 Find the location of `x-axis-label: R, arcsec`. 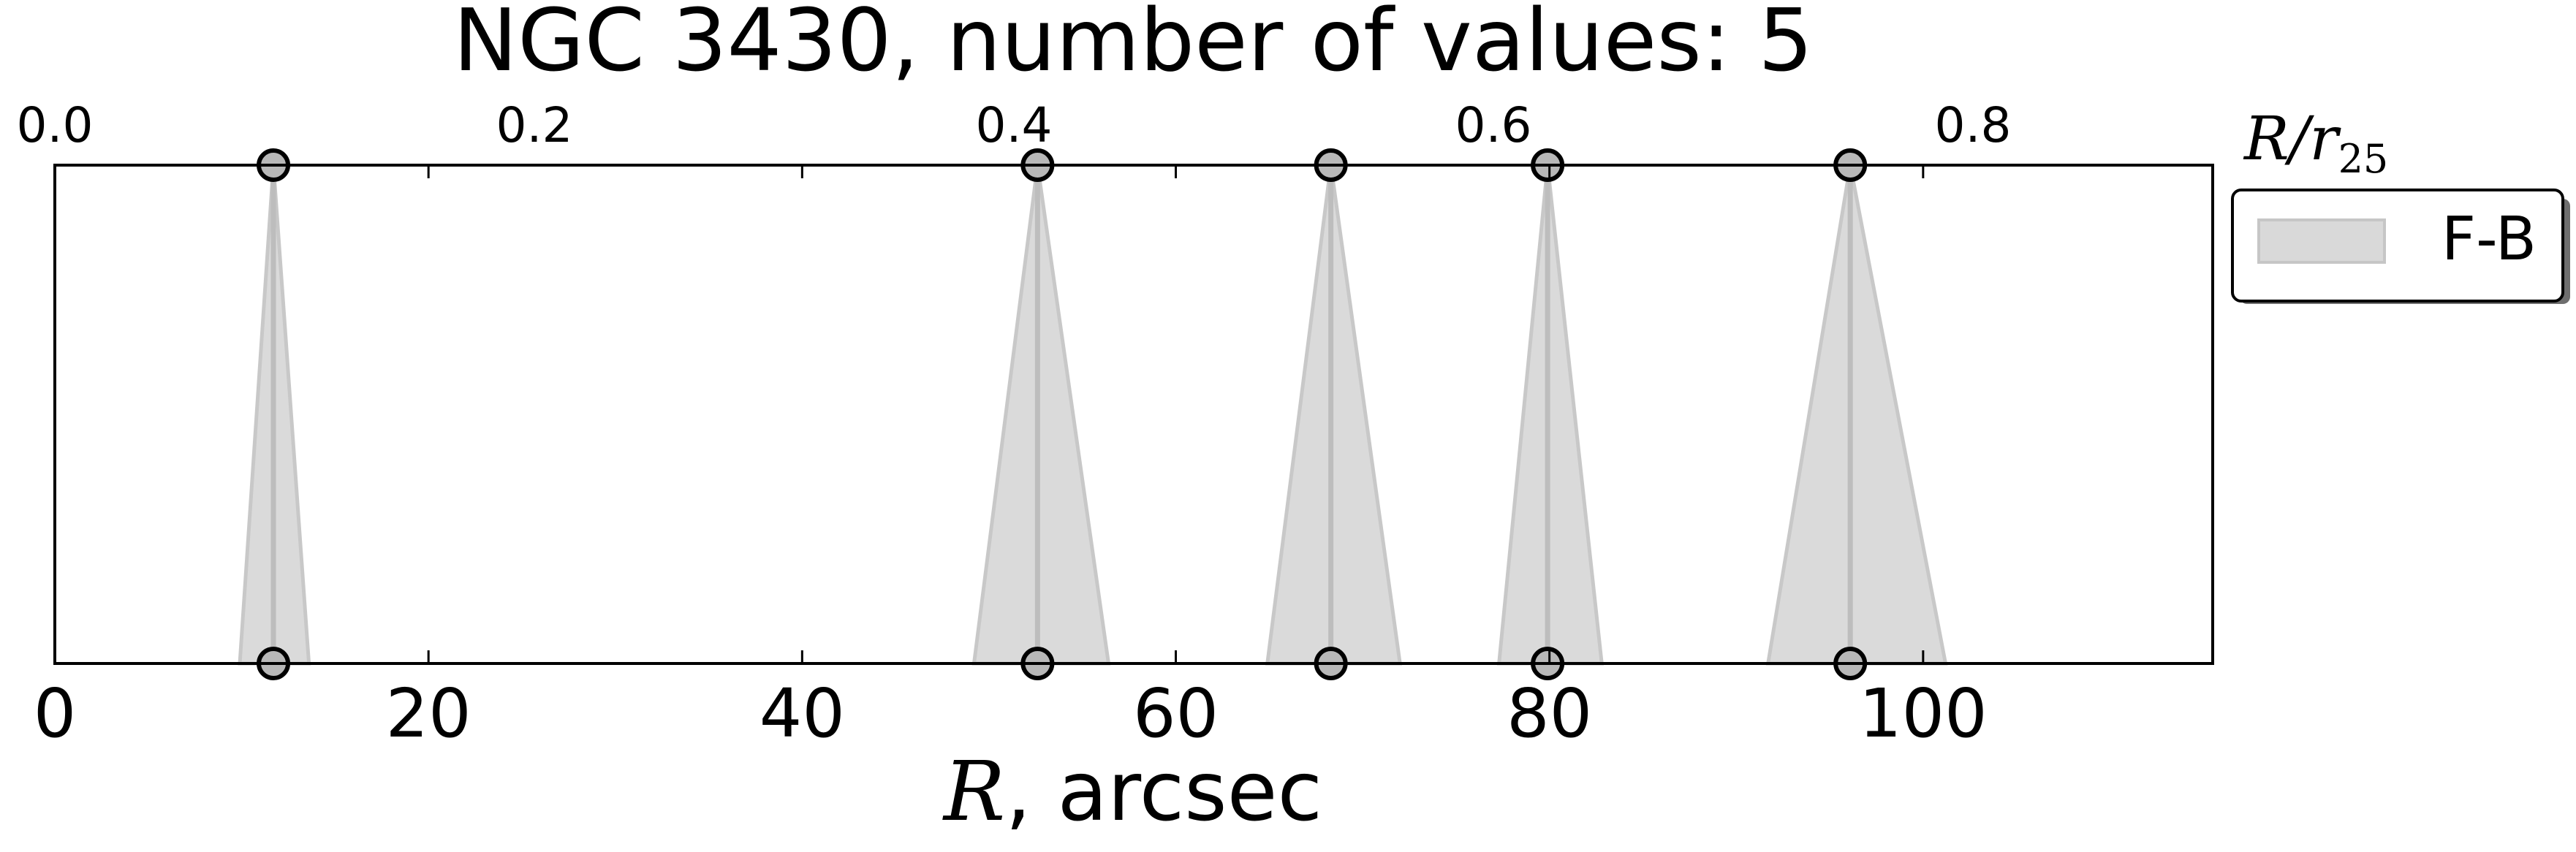

x-axis-label: R, arcsec is located at coordinates (1132, 792).